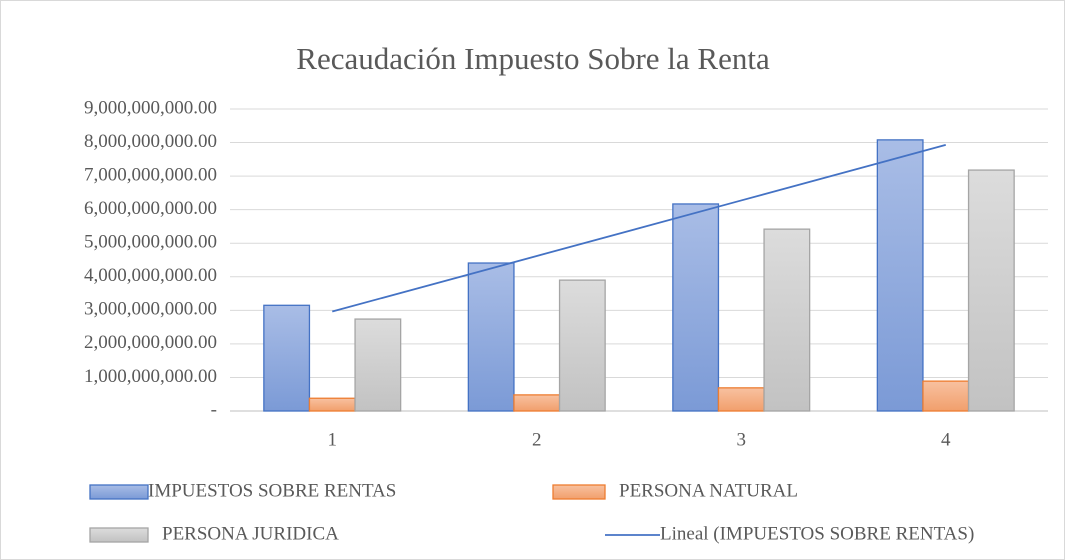 This screenshot has width=1065, height=560. What do you see at coordinates (150, 309) in the screenshot?
I see `y-tick-label: 3,000,000,000.00` at bounding box center [150, 309].